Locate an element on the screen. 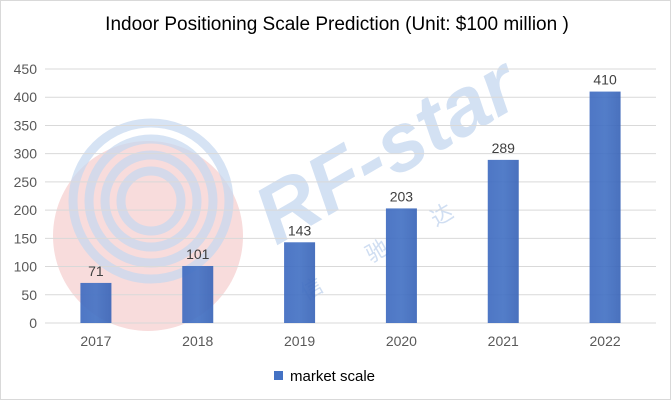 This screenshot has width=671, height=400. x-tick-label: 2021 is located at coordinates (503, 341).